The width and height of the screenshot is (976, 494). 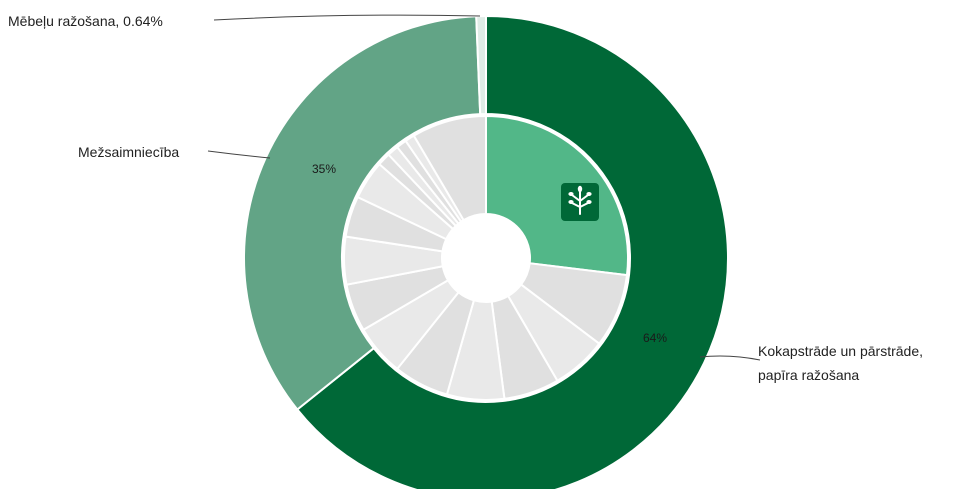 What do you see at coordinates (557, 195) in the screenshot?
I see `inner-slice-highlight` at bounding box center [557, 195].